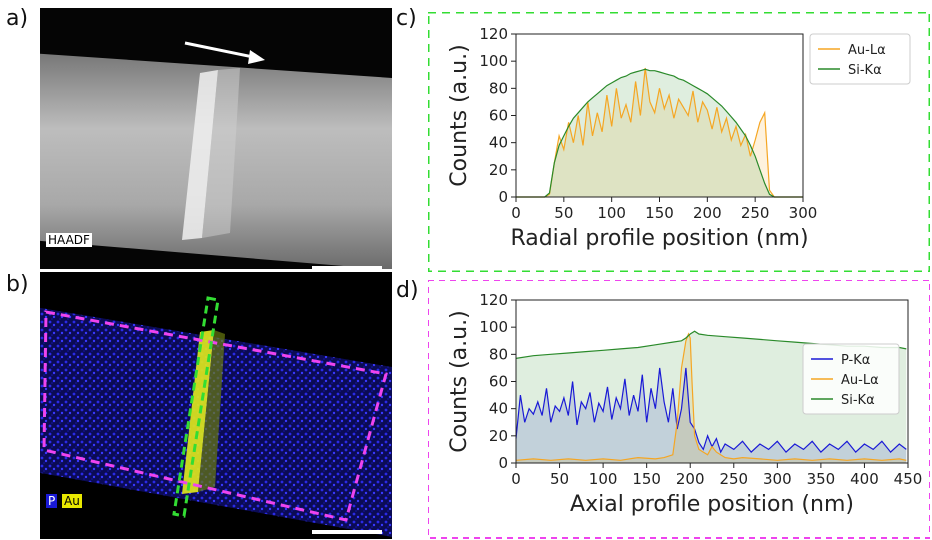 This screenshot has width=932, height=540. Describe the element at coordinates (777, 479) in the screenshot. I see `x-tick-label-1-6: 300` at that location.